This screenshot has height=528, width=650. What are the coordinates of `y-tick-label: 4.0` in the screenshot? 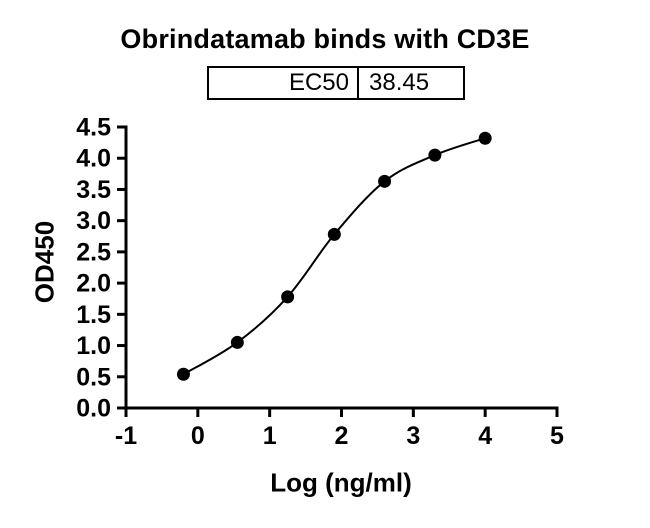 It's located at (93, 159).